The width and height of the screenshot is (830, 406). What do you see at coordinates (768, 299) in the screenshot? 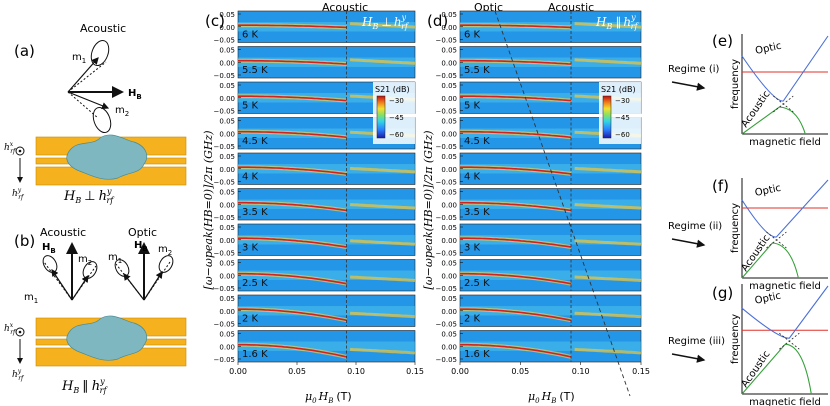
I see `optic-label: Optic` at bounding box center [768, 299].